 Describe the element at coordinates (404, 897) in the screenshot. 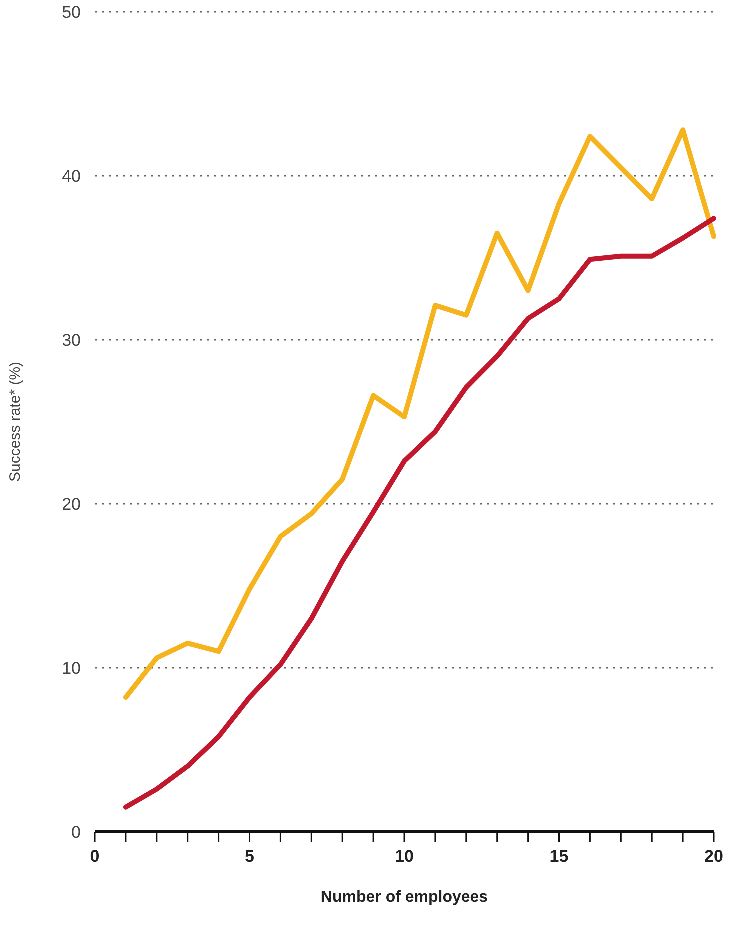

I see `x-axis-title: Number of employees` at that location.